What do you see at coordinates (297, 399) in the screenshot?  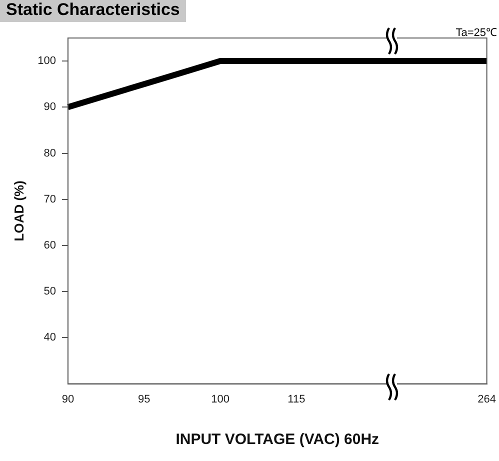 I see `x-tick-label: 115` at bounding box center [297, 399].